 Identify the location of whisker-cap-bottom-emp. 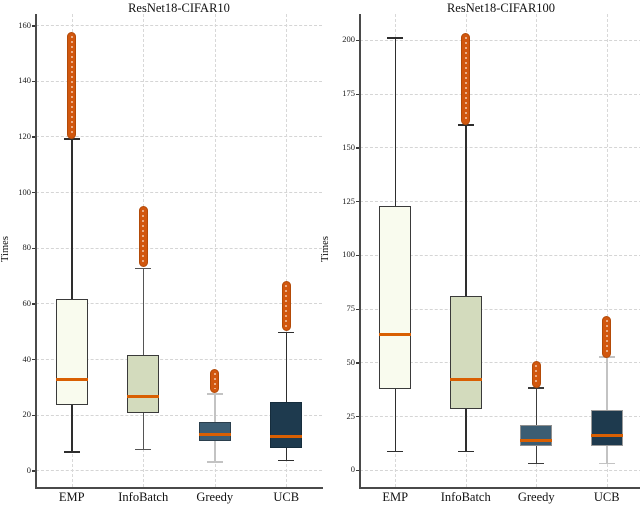
(395, 451).